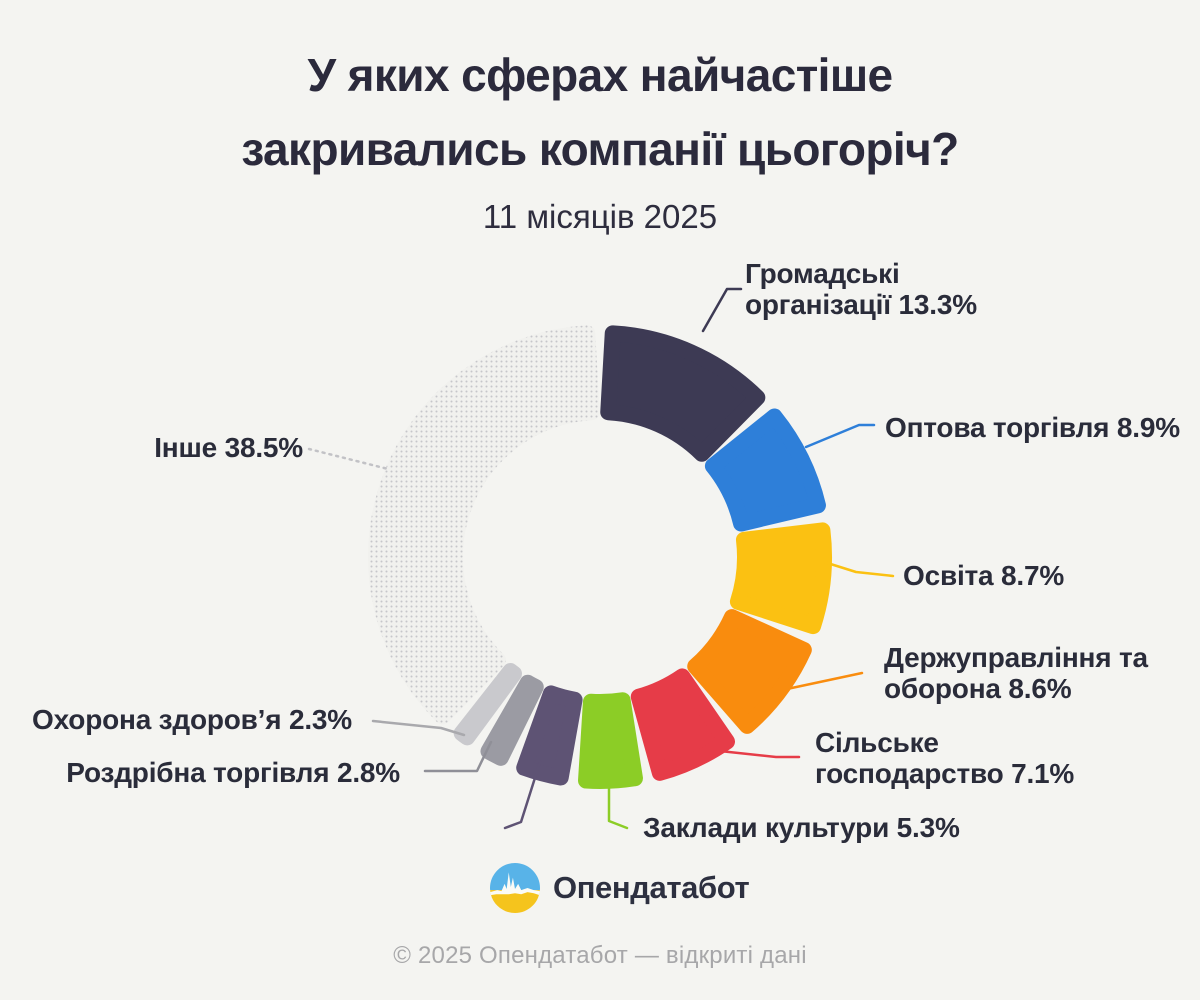 This screenshot has width=1200, height=1000. What do you see at coordinates (348, 459) in the screenshot?
I see `leader-inshe` at bounding box center [348, 459].